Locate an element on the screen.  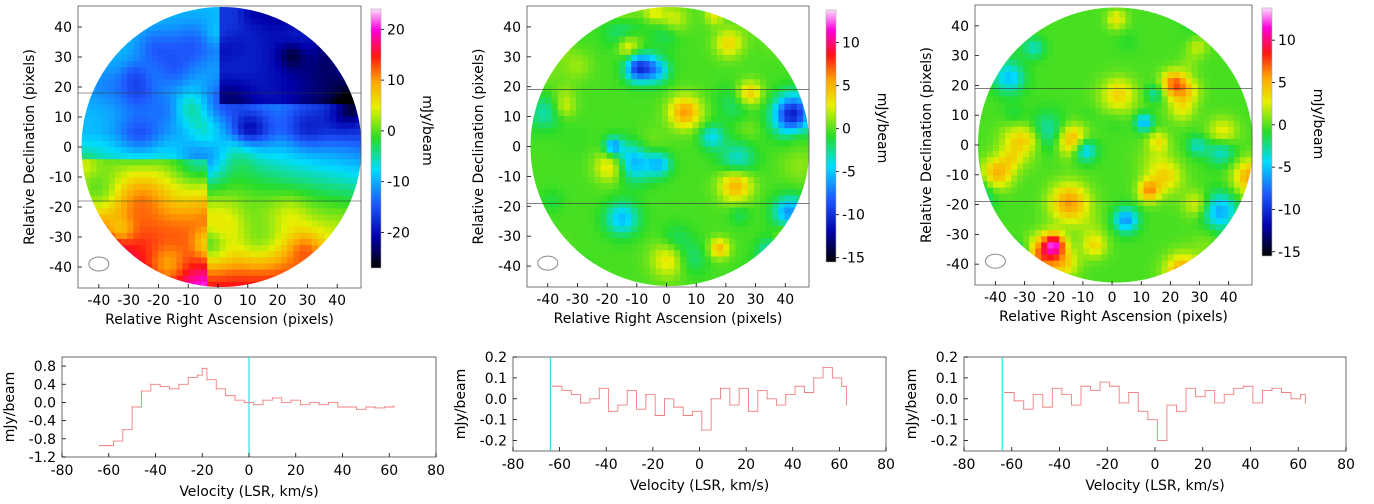
x-tick-label: -20 is located at coordinates (158, 301).